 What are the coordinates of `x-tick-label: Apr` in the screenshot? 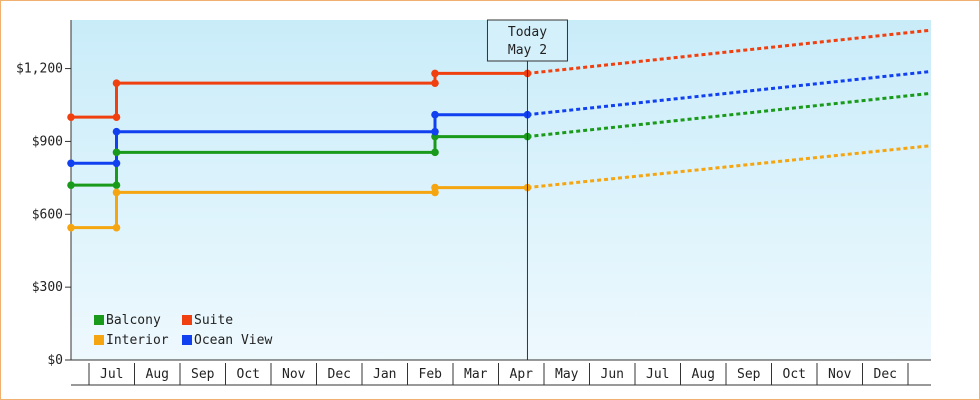 It's located at (522, 374).